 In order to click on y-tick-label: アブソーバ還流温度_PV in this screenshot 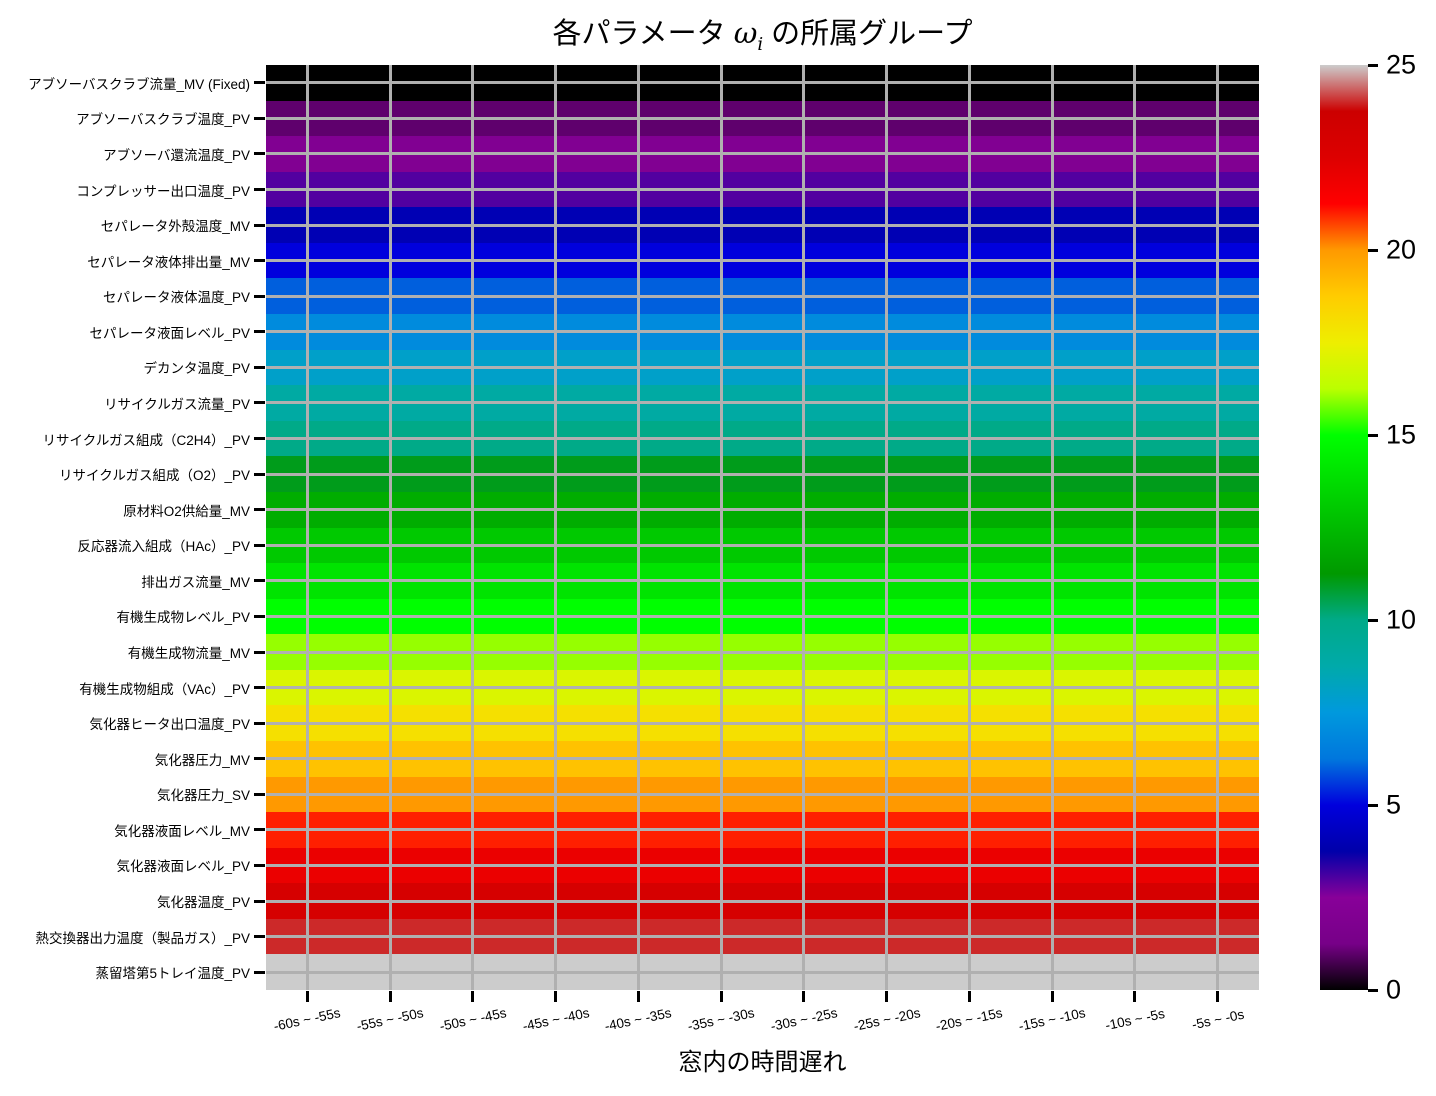, I will do `click(176, 155)`.